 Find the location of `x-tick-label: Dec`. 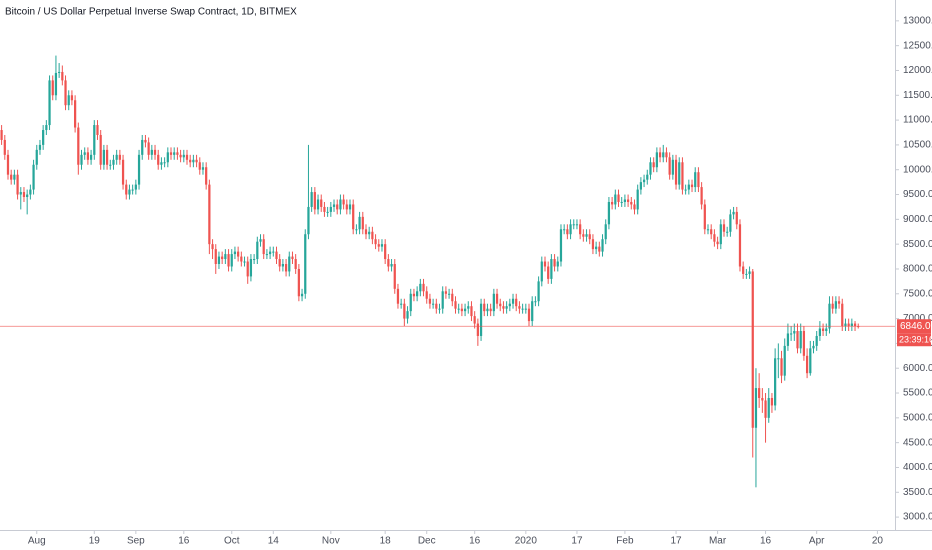

x-tick-label: Dec is located at coordinates (427, 541).